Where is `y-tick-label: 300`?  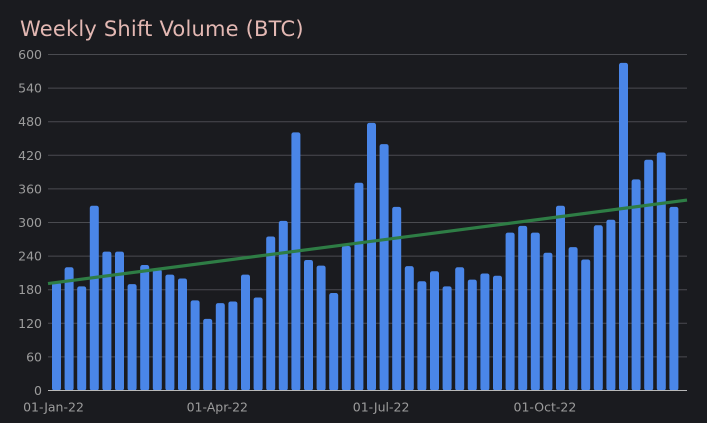 y-tick-label: 300 is located at coordinates (30, 222).